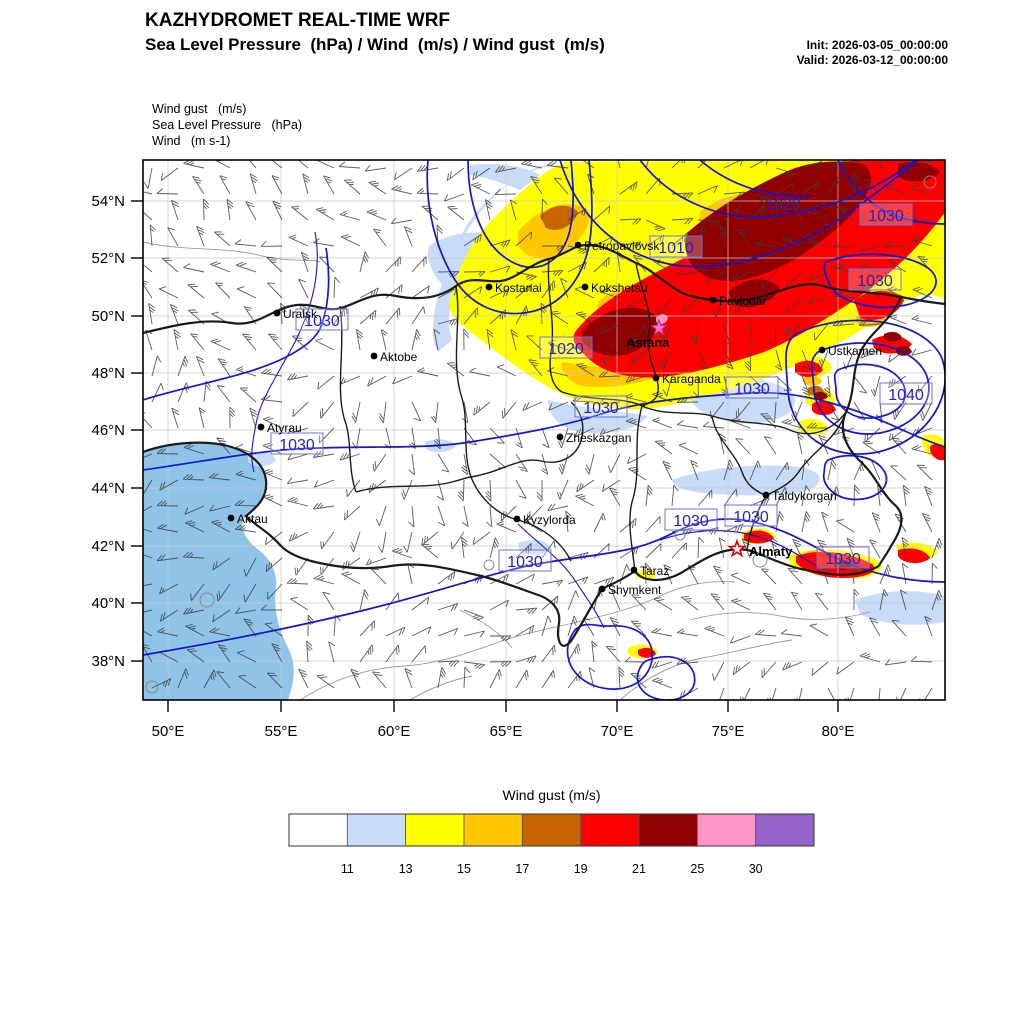 The width and height of the screenshot is (1024, 1024). Describe the element at coordinates (691, 379) in the screenshot. I see `city-label: Karaganda` at that location.